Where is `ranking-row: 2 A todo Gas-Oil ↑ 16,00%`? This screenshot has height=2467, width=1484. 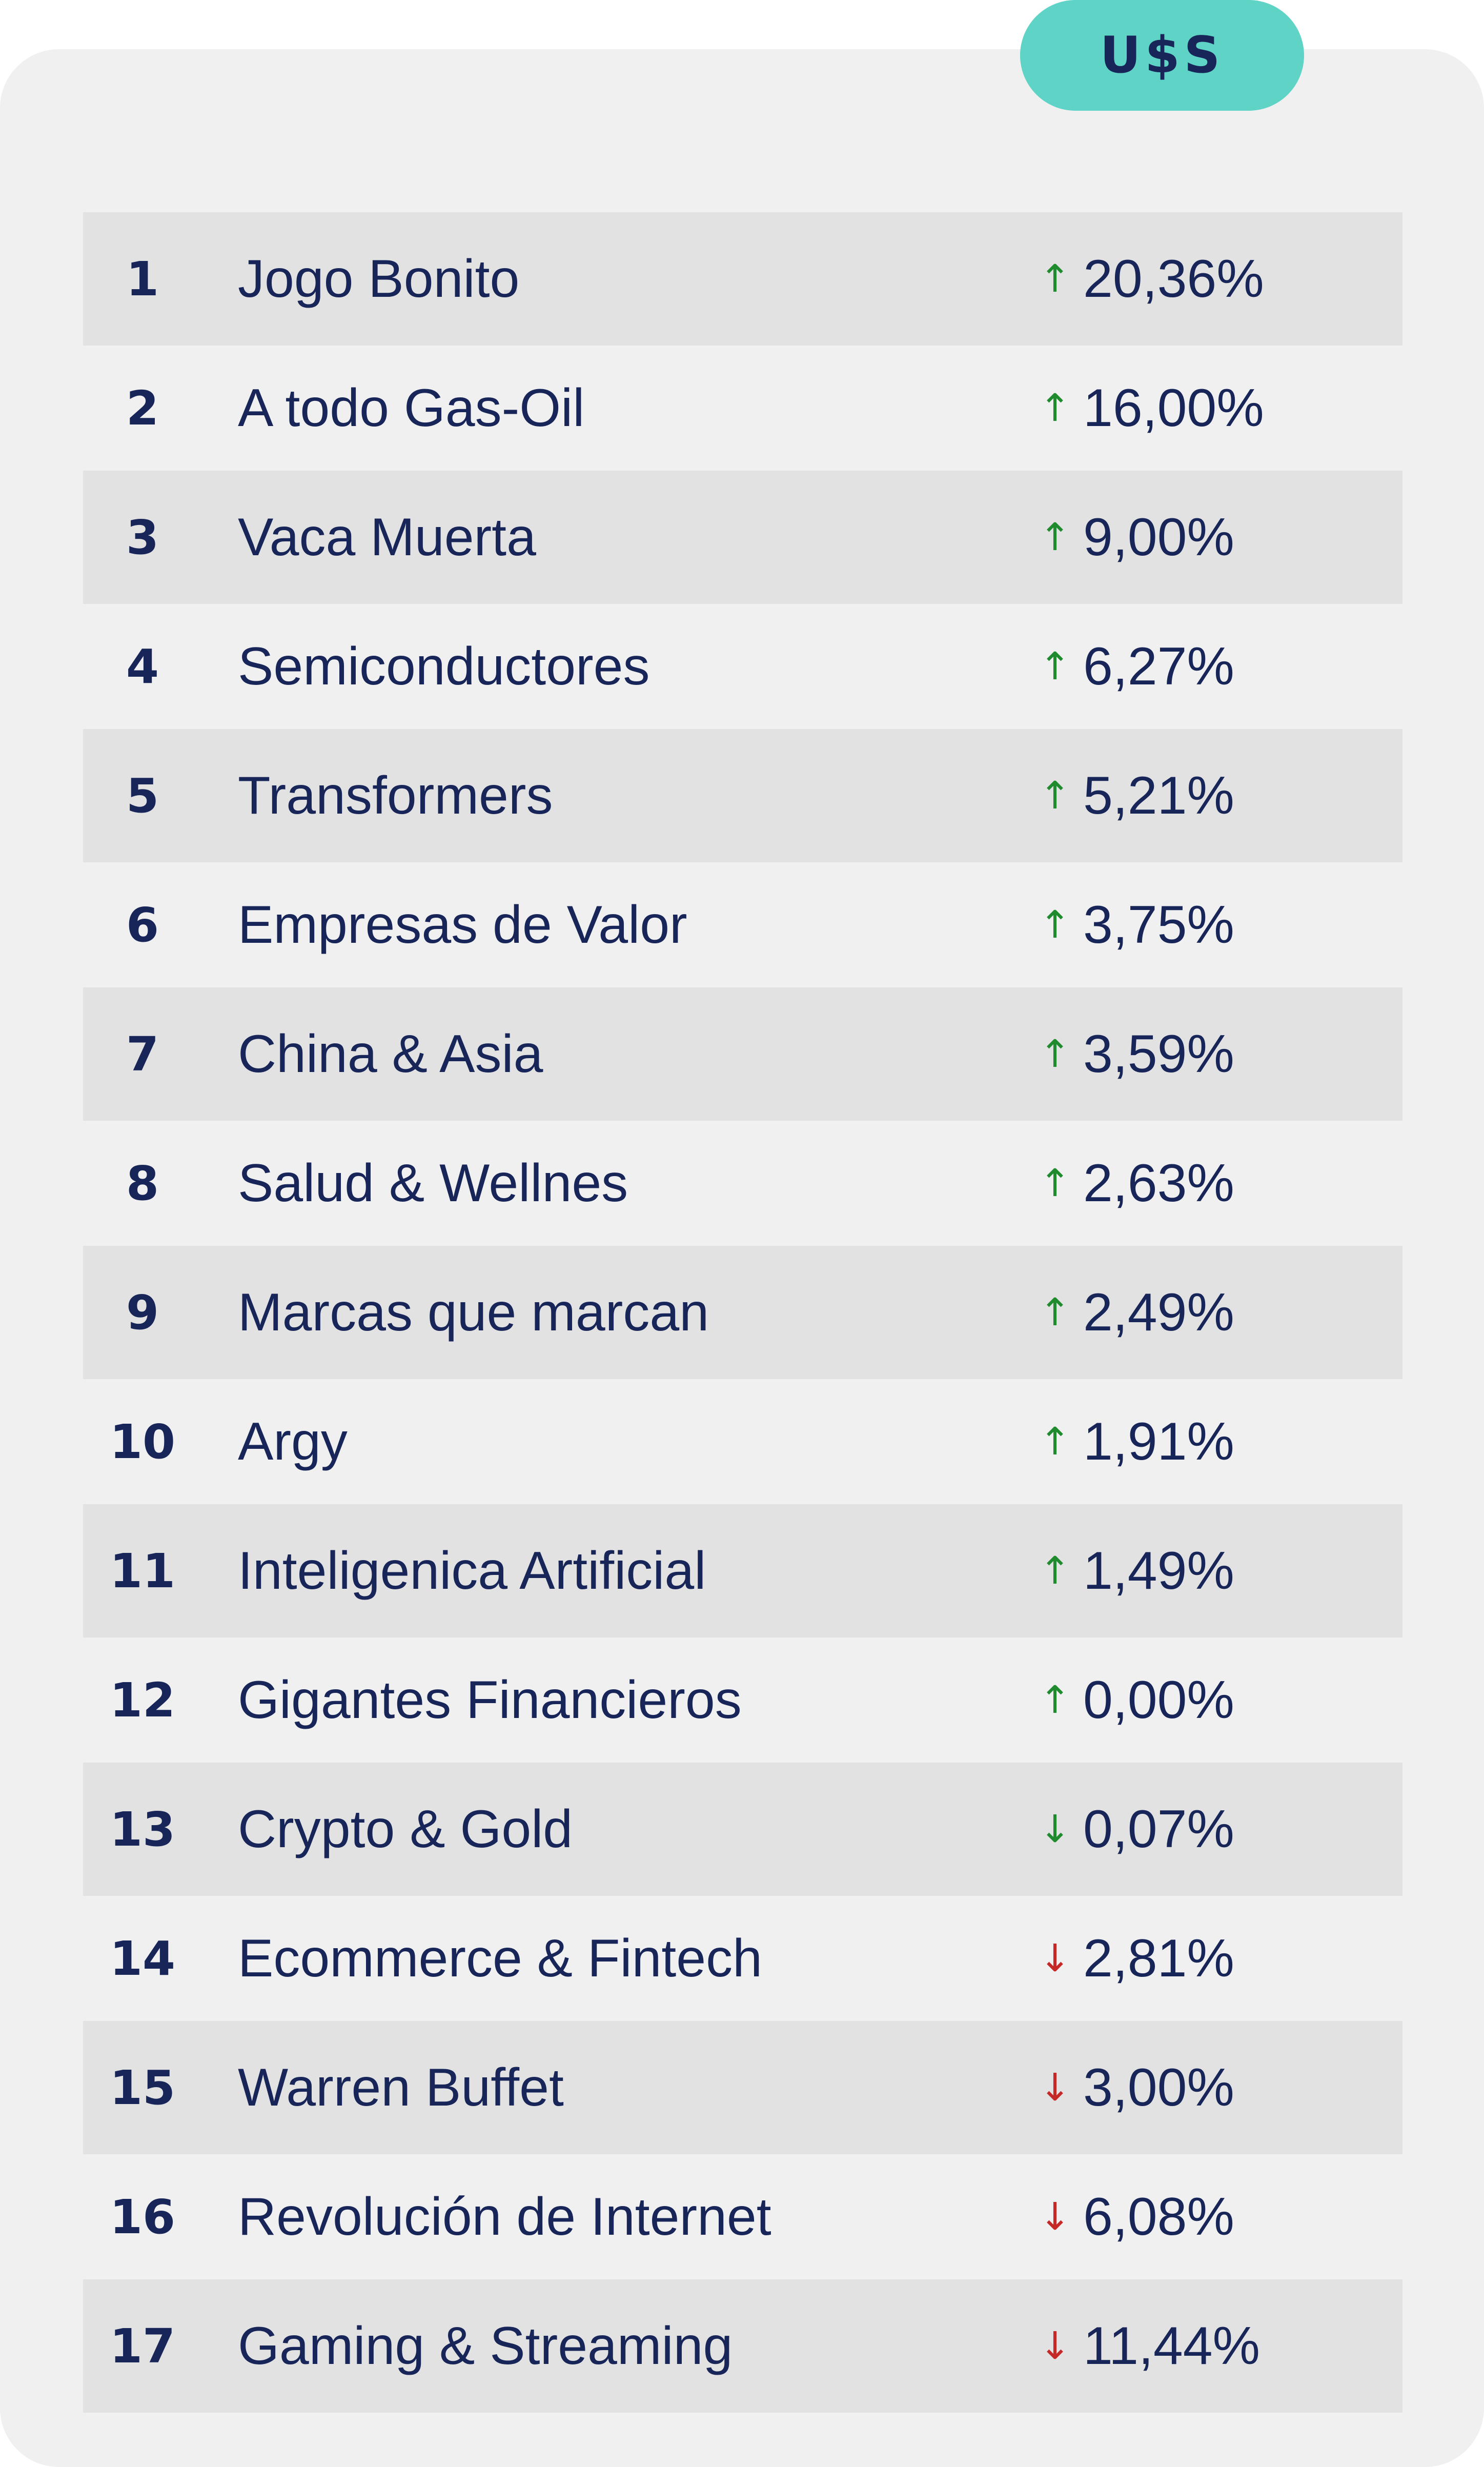 ranking-row: 2 A todo Gas-Oil ↑ 16,00% is located at coordinates (742, 408).